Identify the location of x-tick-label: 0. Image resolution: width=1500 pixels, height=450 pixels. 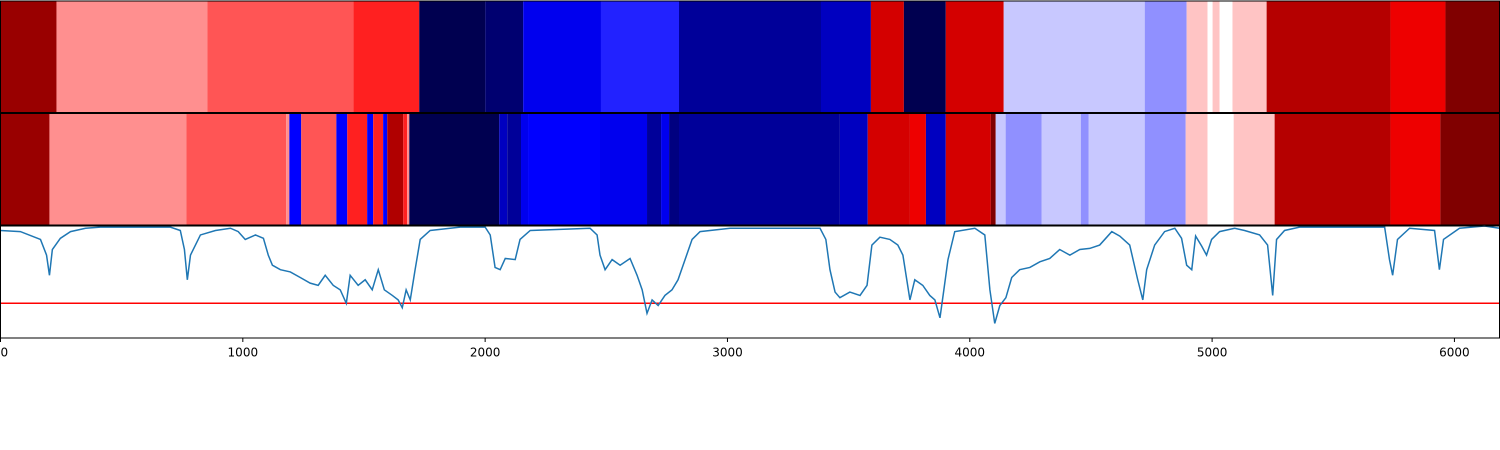
(5, 353).